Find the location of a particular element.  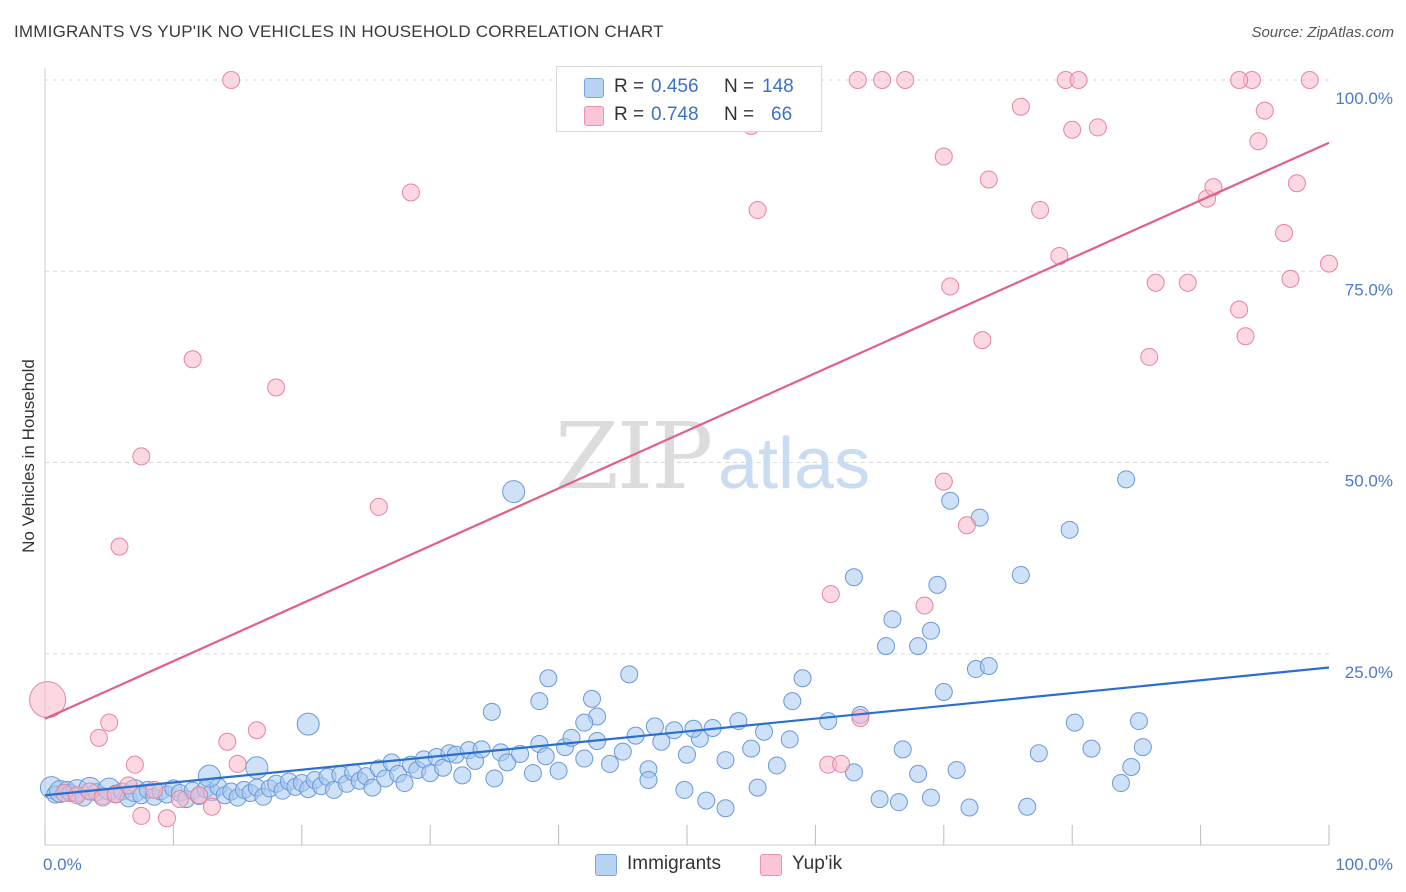

correlation-legend: R = 0.456 N = 148 R = 0.748 N = 66 is located at coordinates (689, 99).